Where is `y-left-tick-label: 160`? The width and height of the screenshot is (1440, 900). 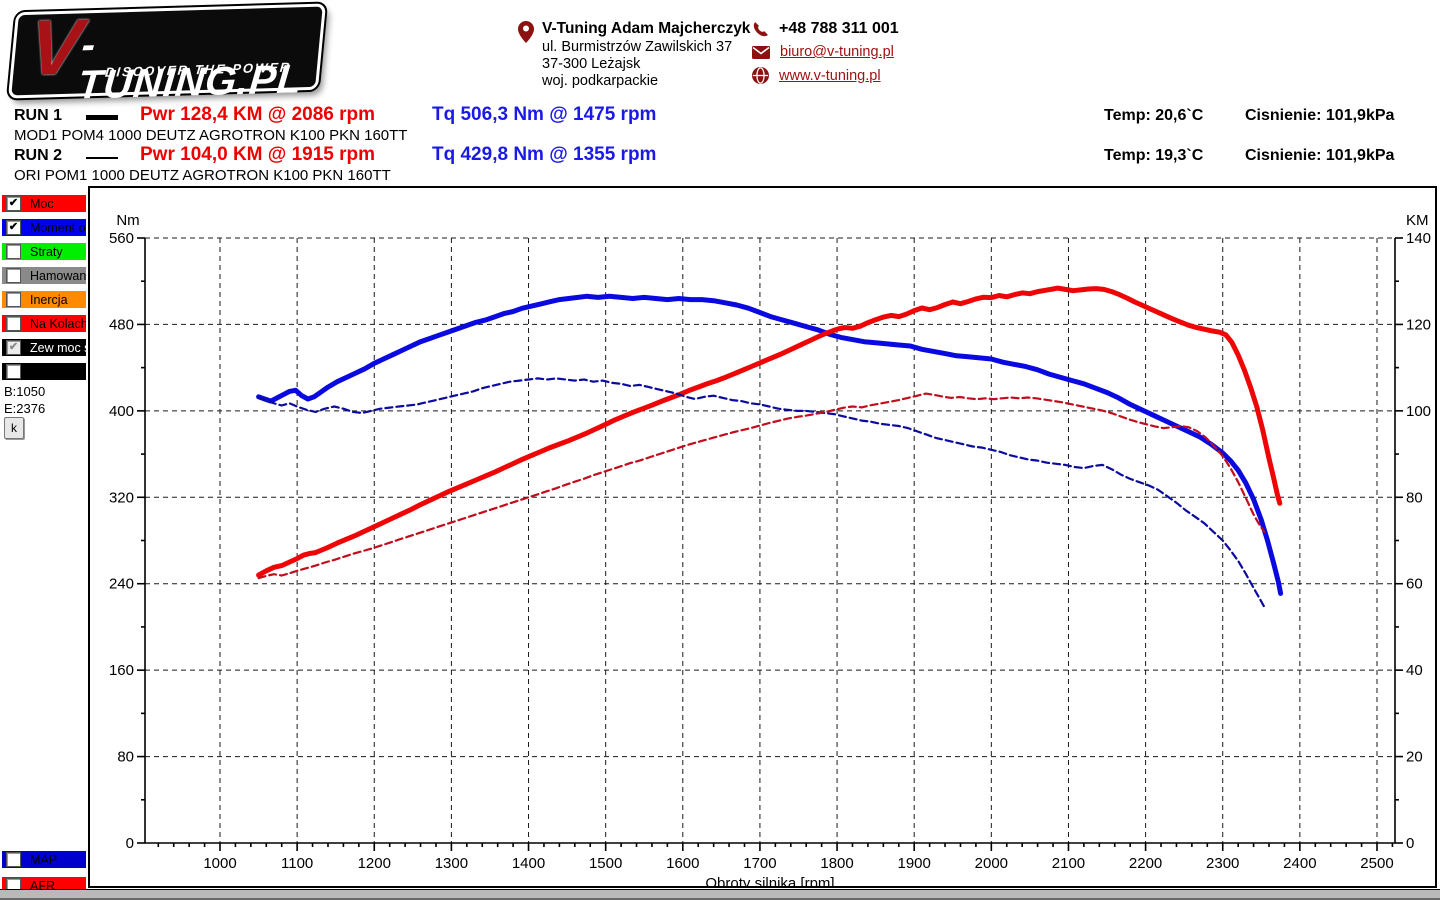
y-left-tick-label: 160 is located at coordinates (121, 670).